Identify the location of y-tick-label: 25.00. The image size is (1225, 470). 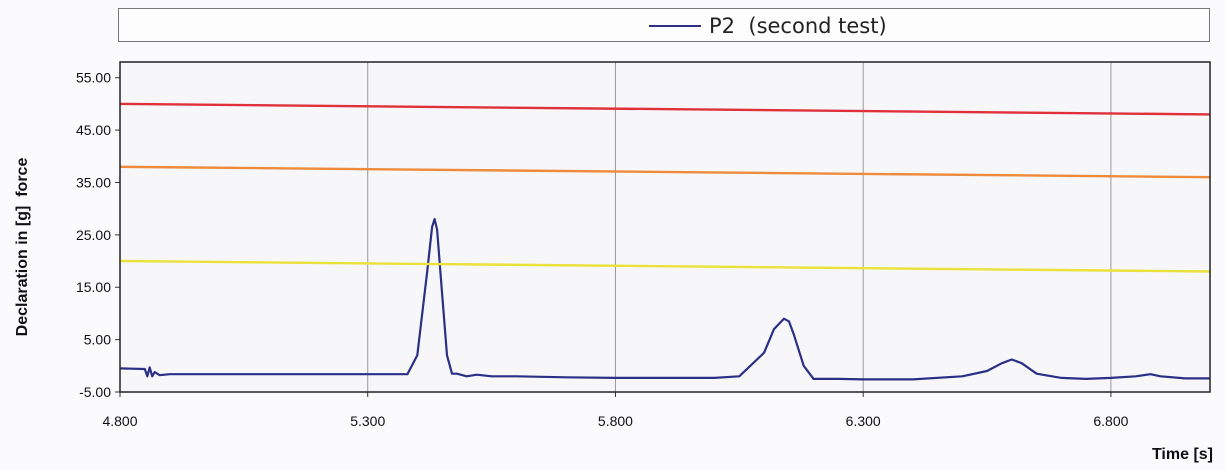
(93, 235).